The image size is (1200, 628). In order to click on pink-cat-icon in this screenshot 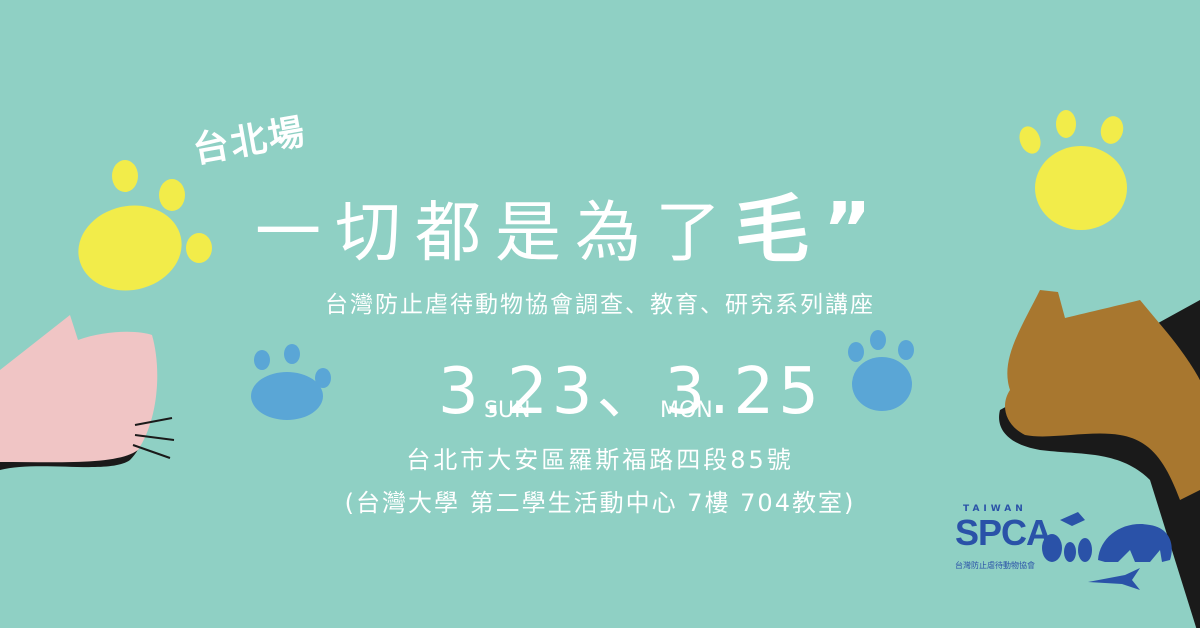, I will do `click(87, 471)`.